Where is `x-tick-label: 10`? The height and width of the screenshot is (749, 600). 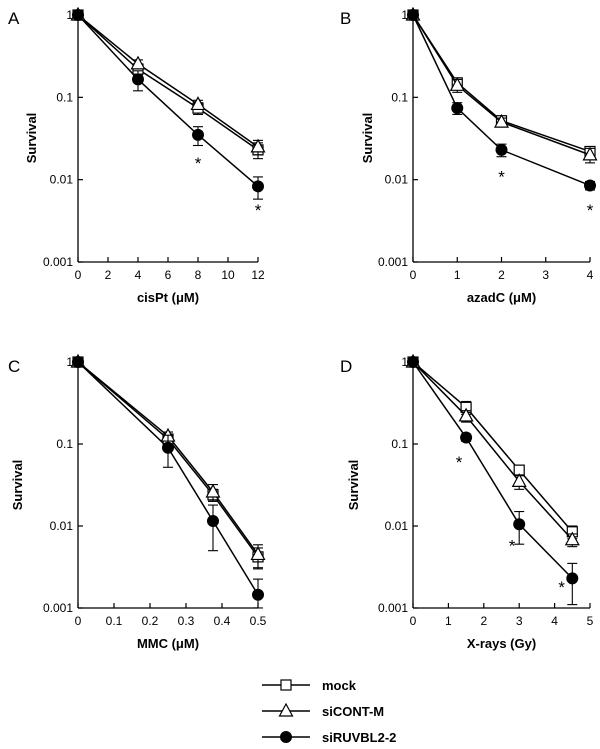 x-tick-label: 10 is located at coordinates (228, 275).